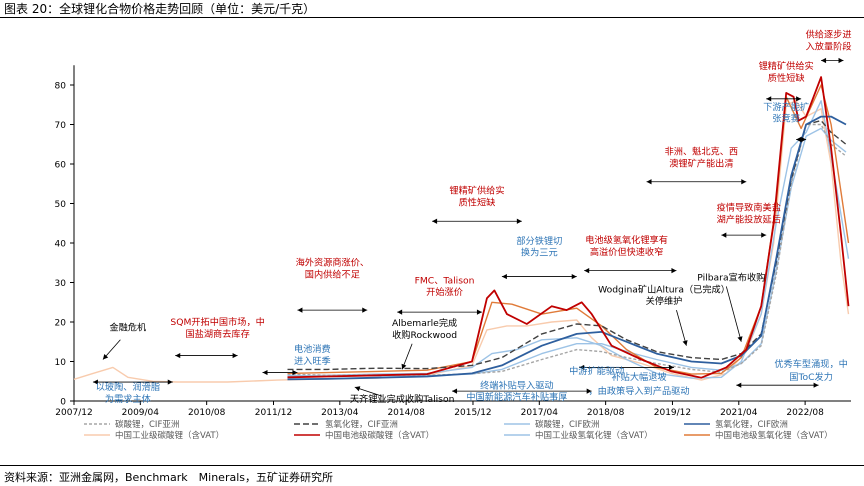  I want to click on legend-label: 中国电池级碳酸锂（含VAT）, so click(379, 435).